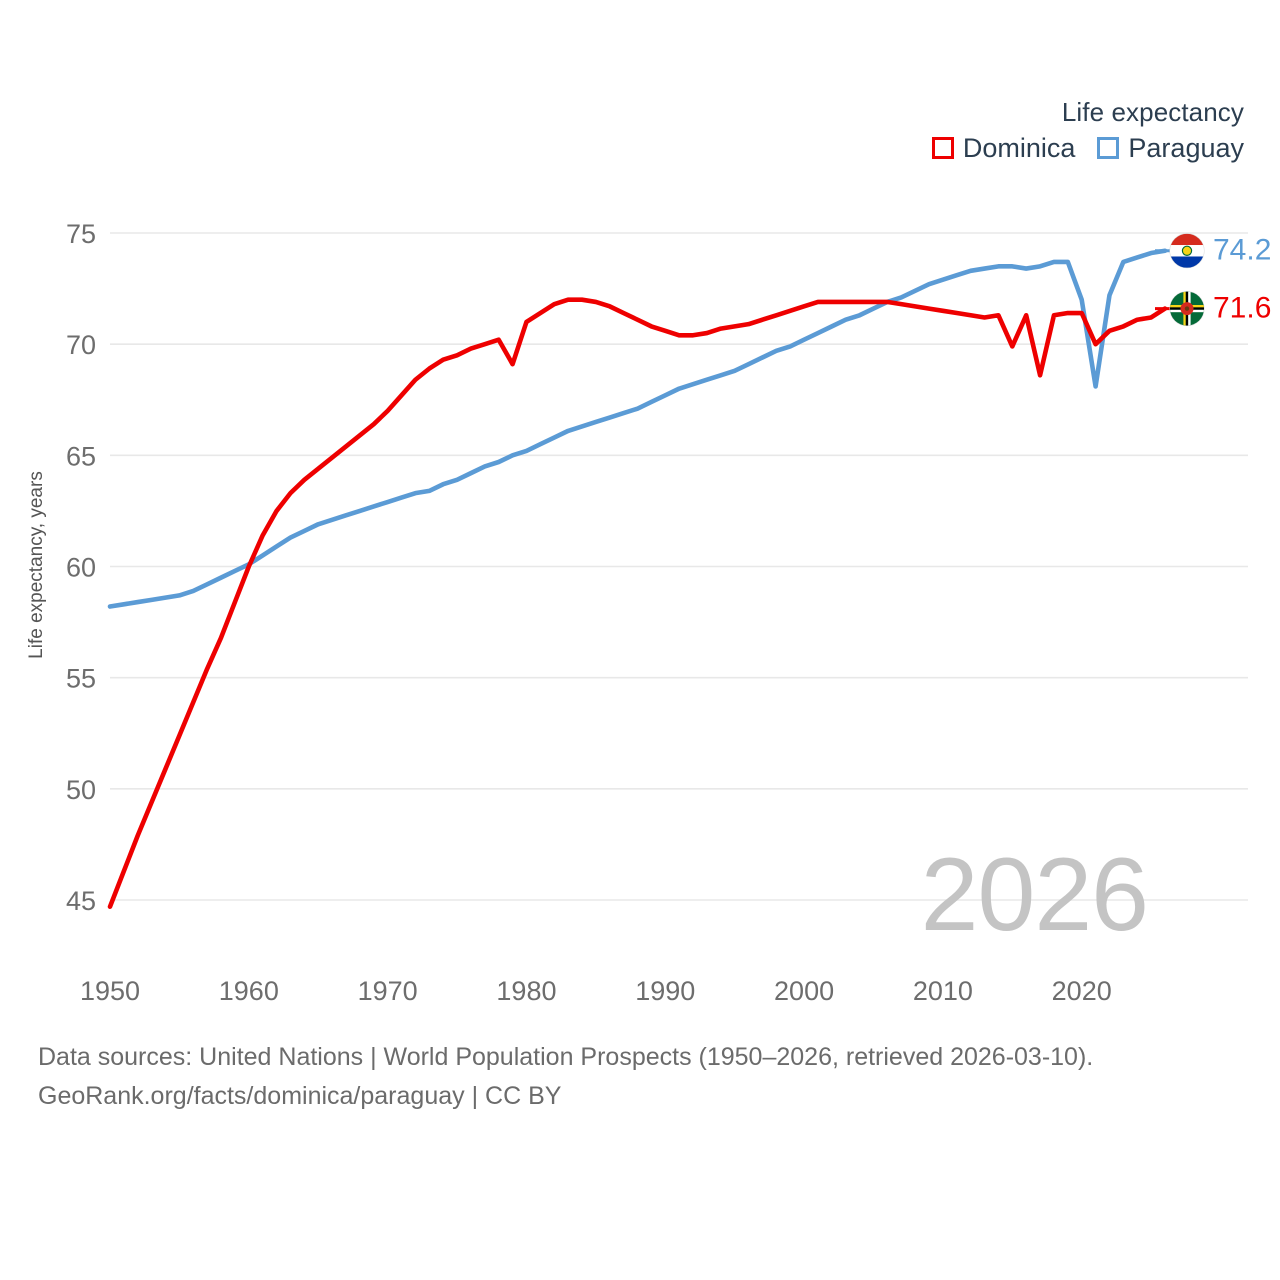 The width and height of the screenshot is (1280, 1280). What do you see at coordinates (388, 991) in the screenshot?
I see `x-tick-1970: 1970` at bounding box center [388, 991].